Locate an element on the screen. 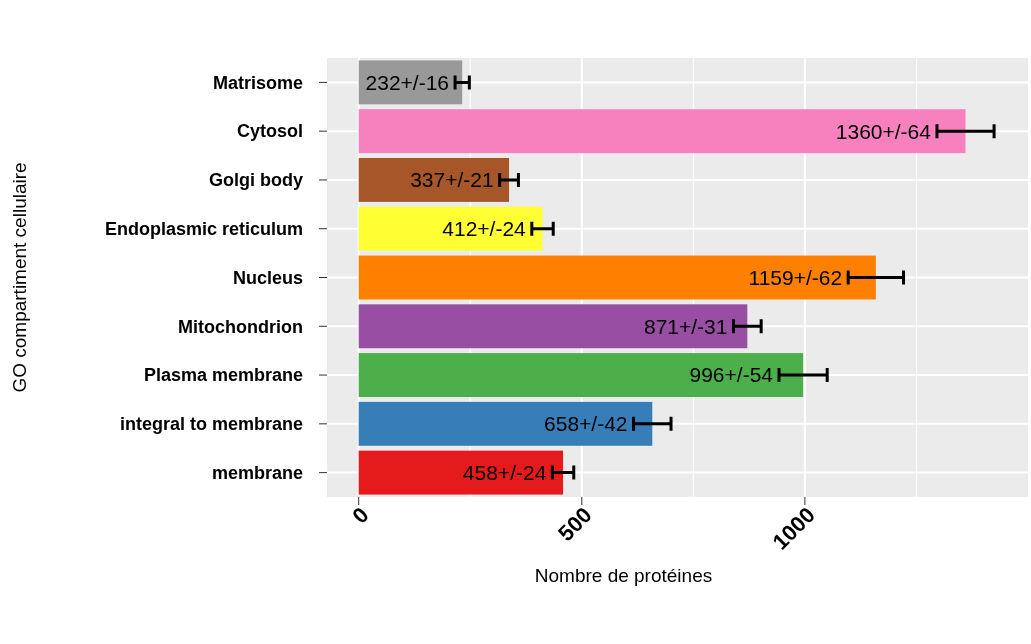  data-label: 871+/-31 is located at coordinates (686, 326).